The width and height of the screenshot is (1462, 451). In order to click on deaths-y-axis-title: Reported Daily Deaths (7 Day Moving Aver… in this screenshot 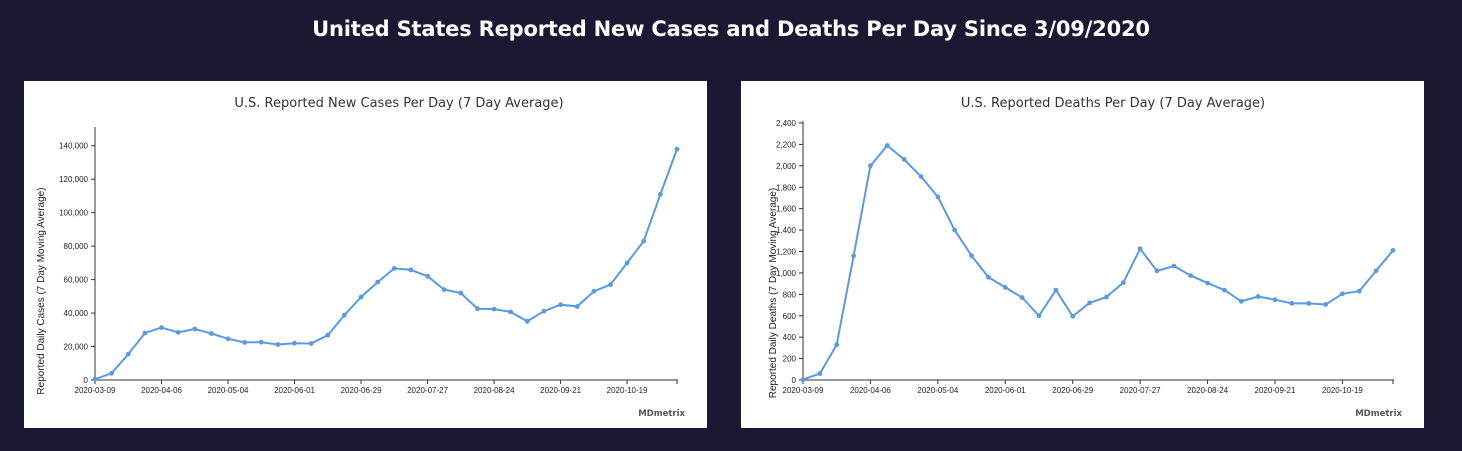, I will do `click(773, 293)`.